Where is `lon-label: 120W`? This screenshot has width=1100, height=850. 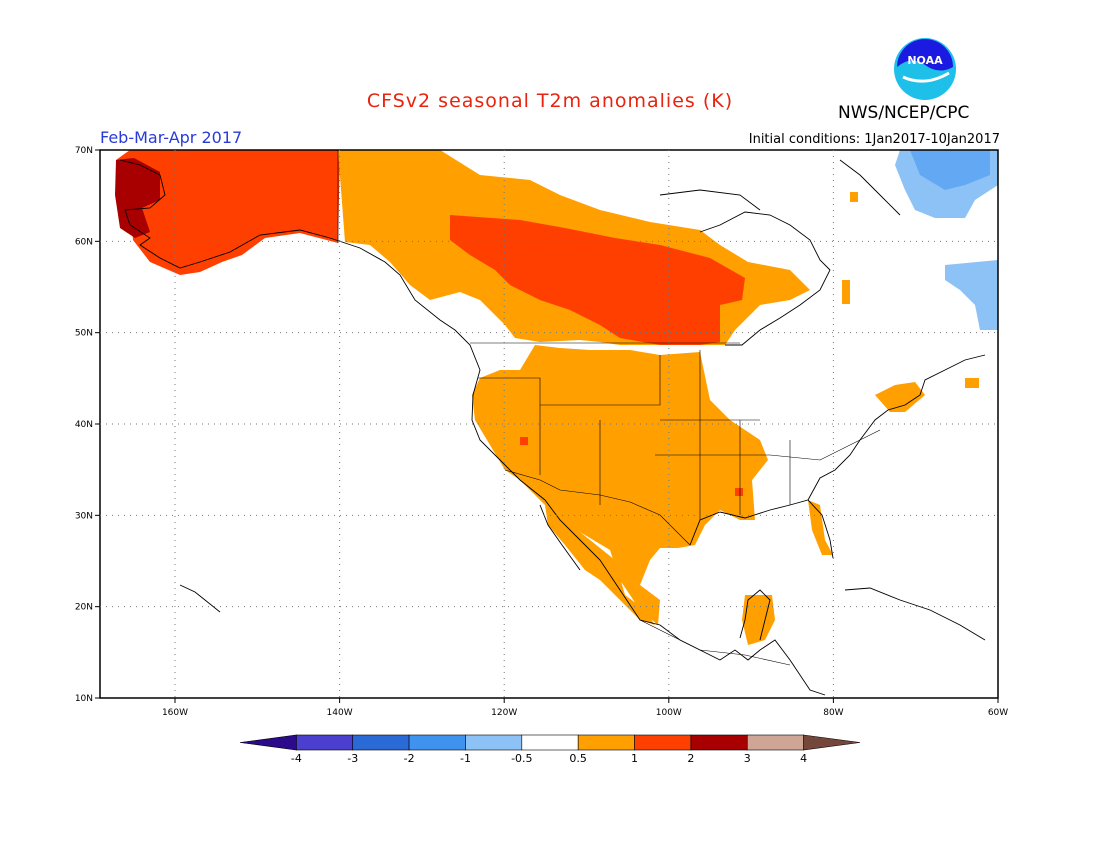
lon-label: 120W is located at coordinates (504, 713).